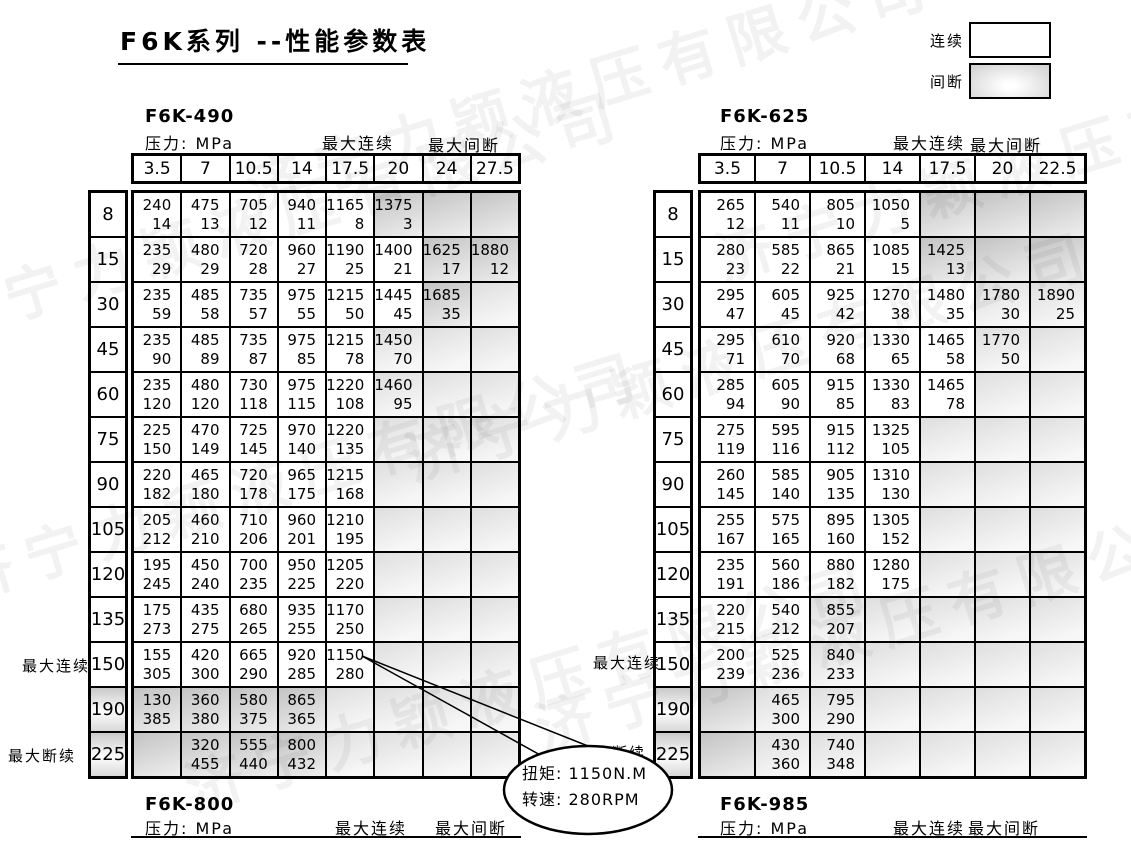 The width and height of the screenshot is (1131, 842). What do you see at coordinates (326, 837) in the screenshot?
I see `footer-table-top-border` at bounding box center [326, 837].